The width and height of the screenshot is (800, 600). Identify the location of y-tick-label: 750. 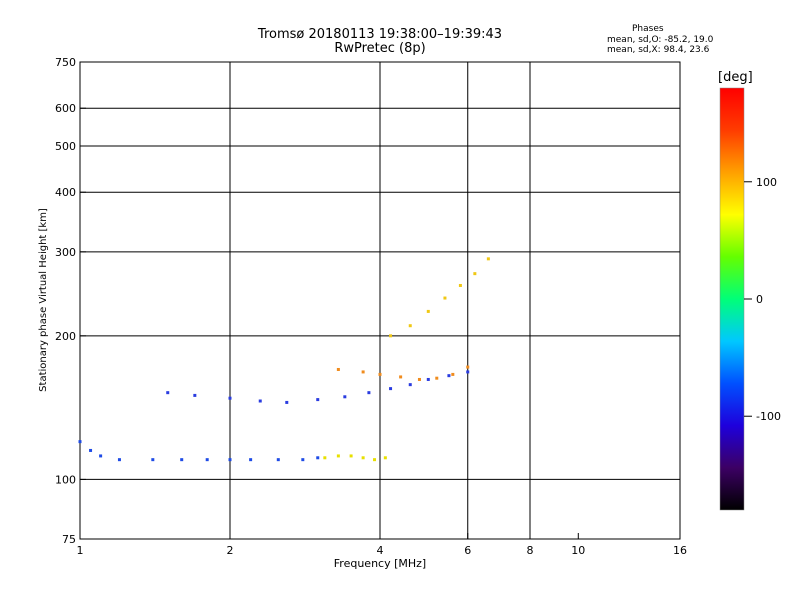
(65, 62).